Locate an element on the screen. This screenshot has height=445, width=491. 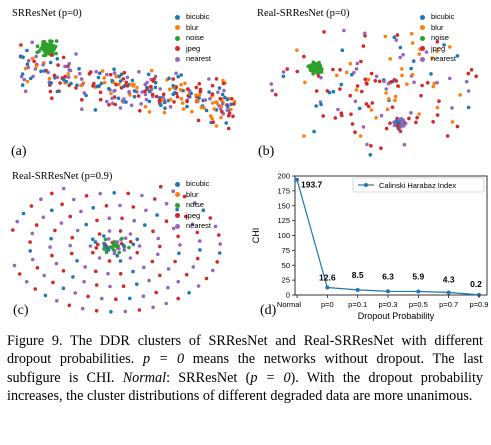
x-axis-label: Dropout Probability is located at coordinates (396, 316).